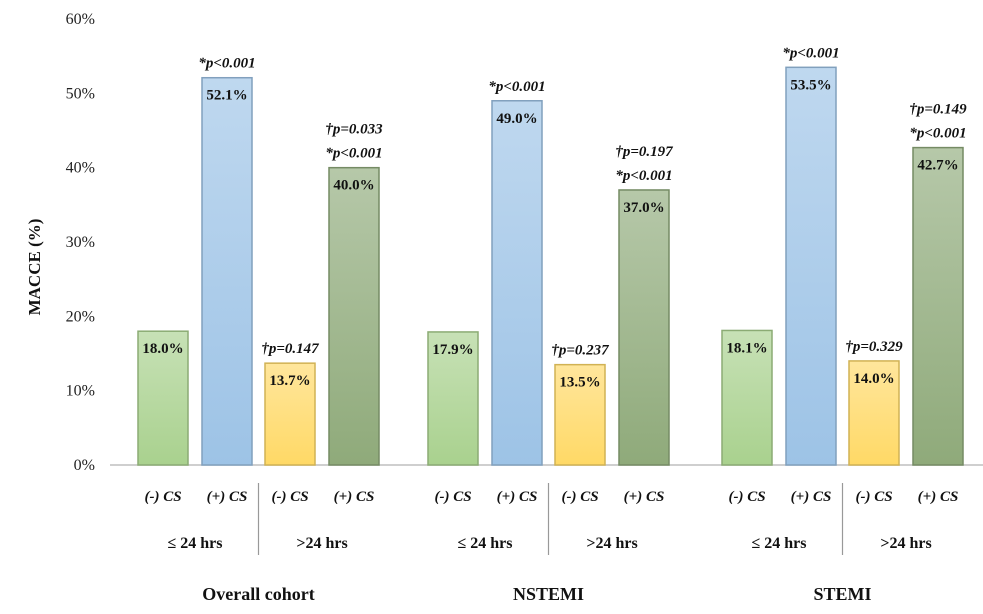 The height and width of the screenshot is (614, 983). What do you see at coordinates (937, 166) in the screenshot?
I see `bar-value-label: 42.7%` at bounding box center [937, 166].